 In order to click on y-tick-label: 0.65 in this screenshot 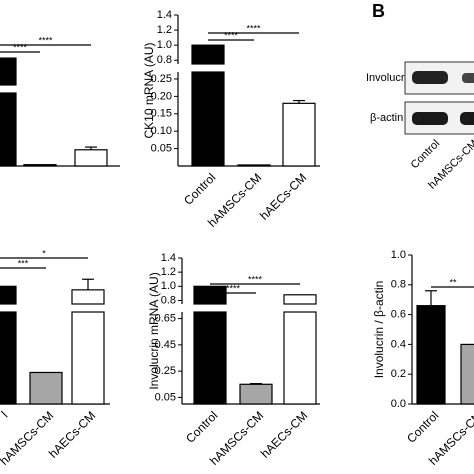, I will do `click(165, 318)`.